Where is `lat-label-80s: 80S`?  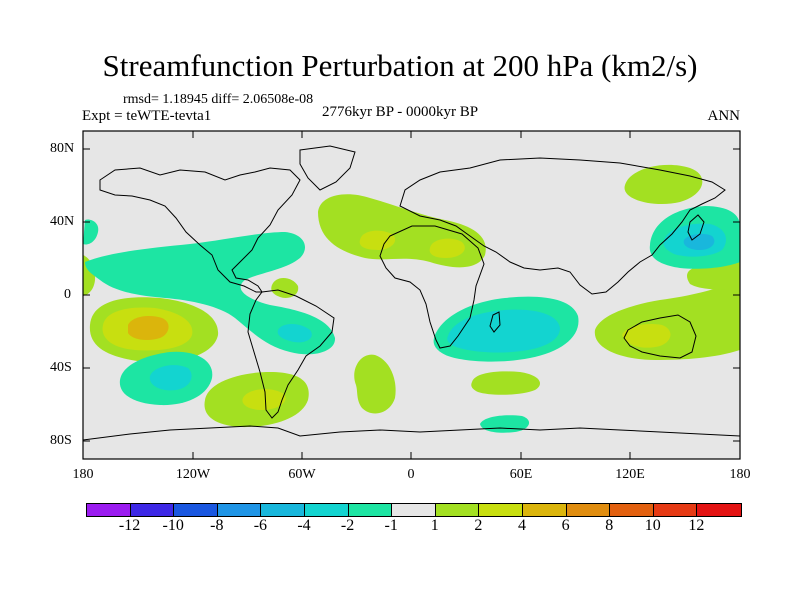 lat-label-80s: 80S is located at coordinates (61, 440).